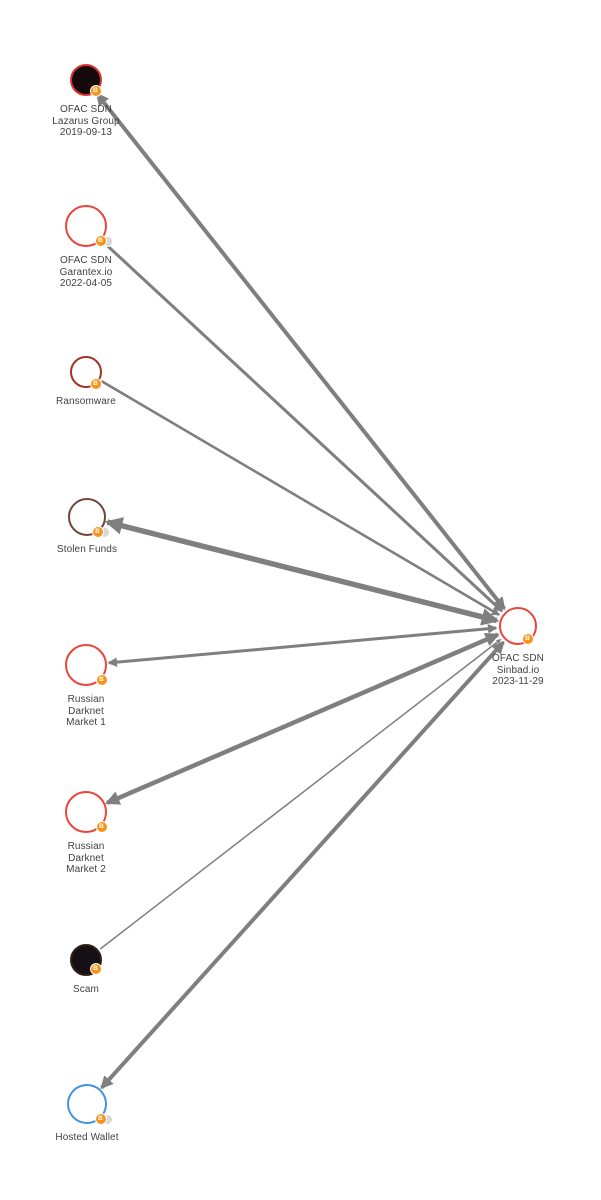 Image resolution: width=601 pixels, height=1200 pixels. What do you see at coordinates (86, 121) in the screenshot?
I see `node-label: OFAC SDN Lazarus Group 2019-09-13` at bounding box center [86, 121].